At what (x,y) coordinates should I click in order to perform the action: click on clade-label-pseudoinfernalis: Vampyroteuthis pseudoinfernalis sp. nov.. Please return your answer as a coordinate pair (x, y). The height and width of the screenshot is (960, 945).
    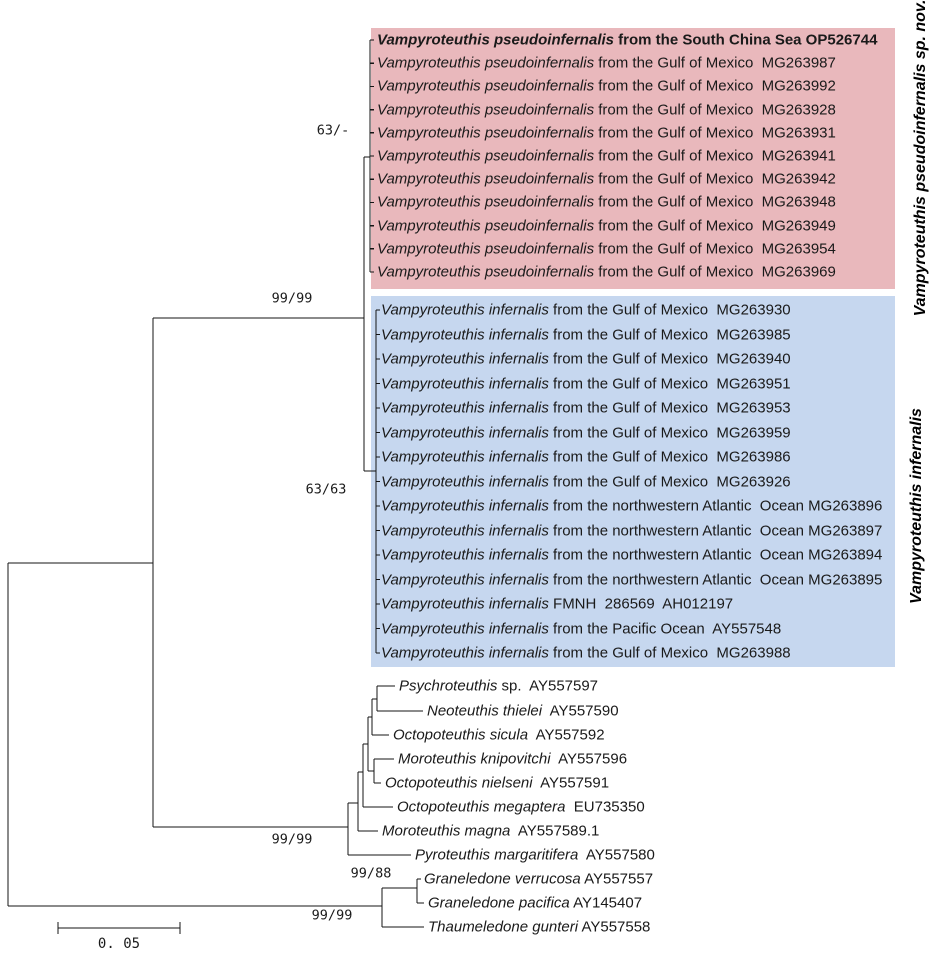
    Looking at the image, I should click on (920, 158).